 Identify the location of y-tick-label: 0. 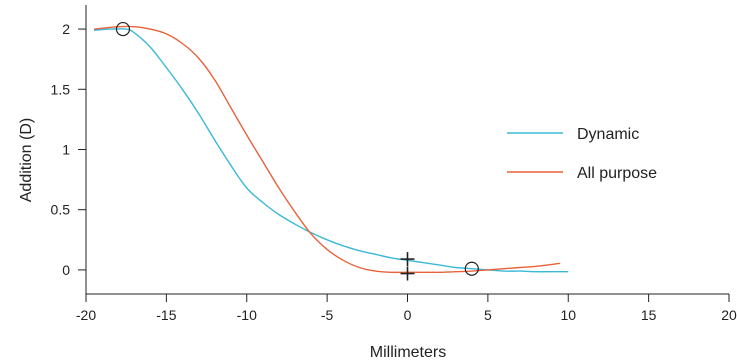
(66, 270).